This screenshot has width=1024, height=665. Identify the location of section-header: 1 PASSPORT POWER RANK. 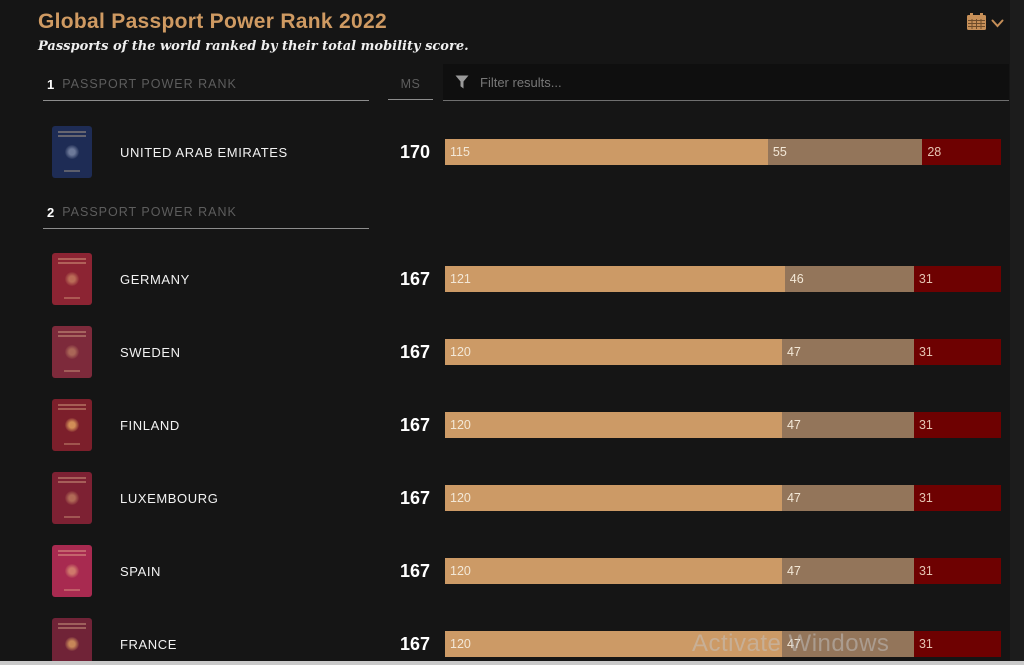
(206, 85).